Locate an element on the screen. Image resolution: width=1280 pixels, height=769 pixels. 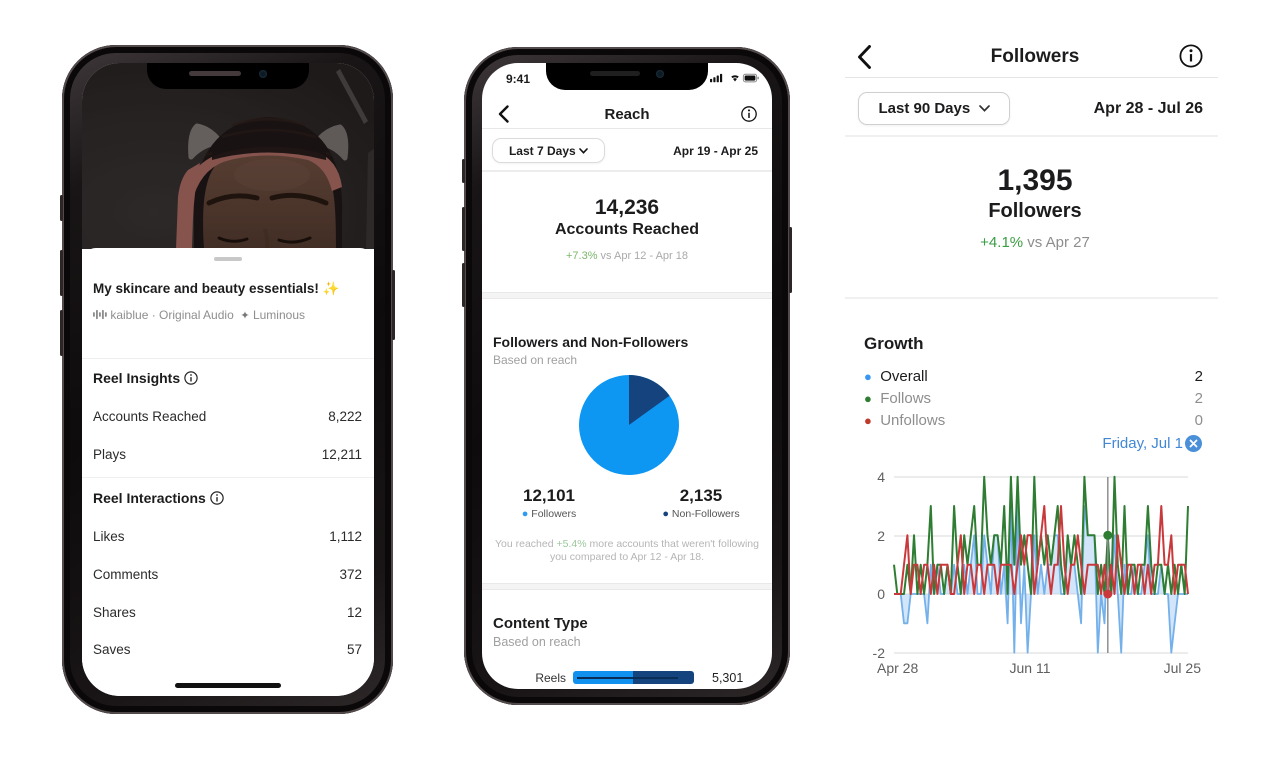
svg-text: 0 is located at coordinates (881, 594).